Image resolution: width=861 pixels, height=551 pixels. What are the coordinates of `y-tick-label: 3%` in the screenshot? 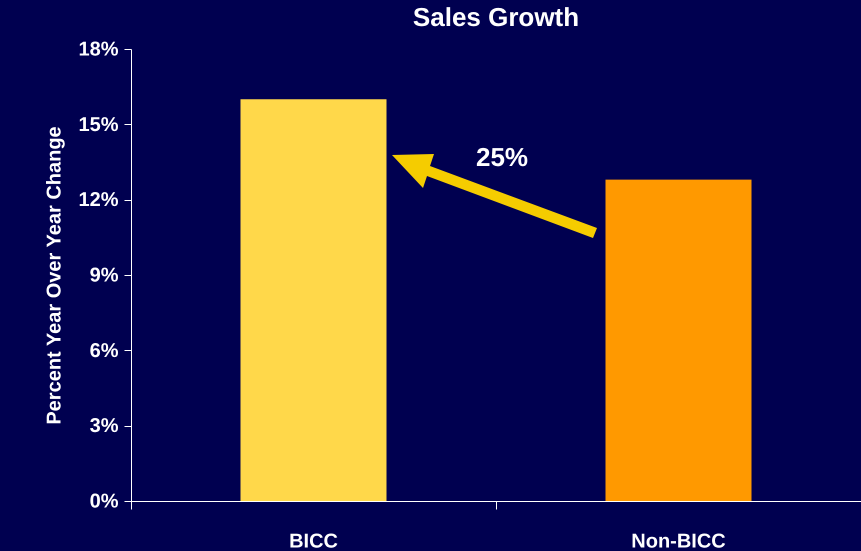 It's located at (104, 426).